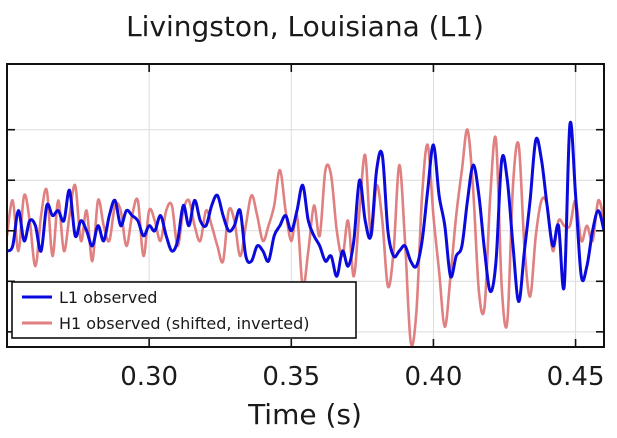 Image resolution: width=617 pixels, height=438 pixels. Describe the element at coordinates (184, 323) in the screenshot. I see `legend-label-h1: H1 observed (shifted, inverted)` at that location.